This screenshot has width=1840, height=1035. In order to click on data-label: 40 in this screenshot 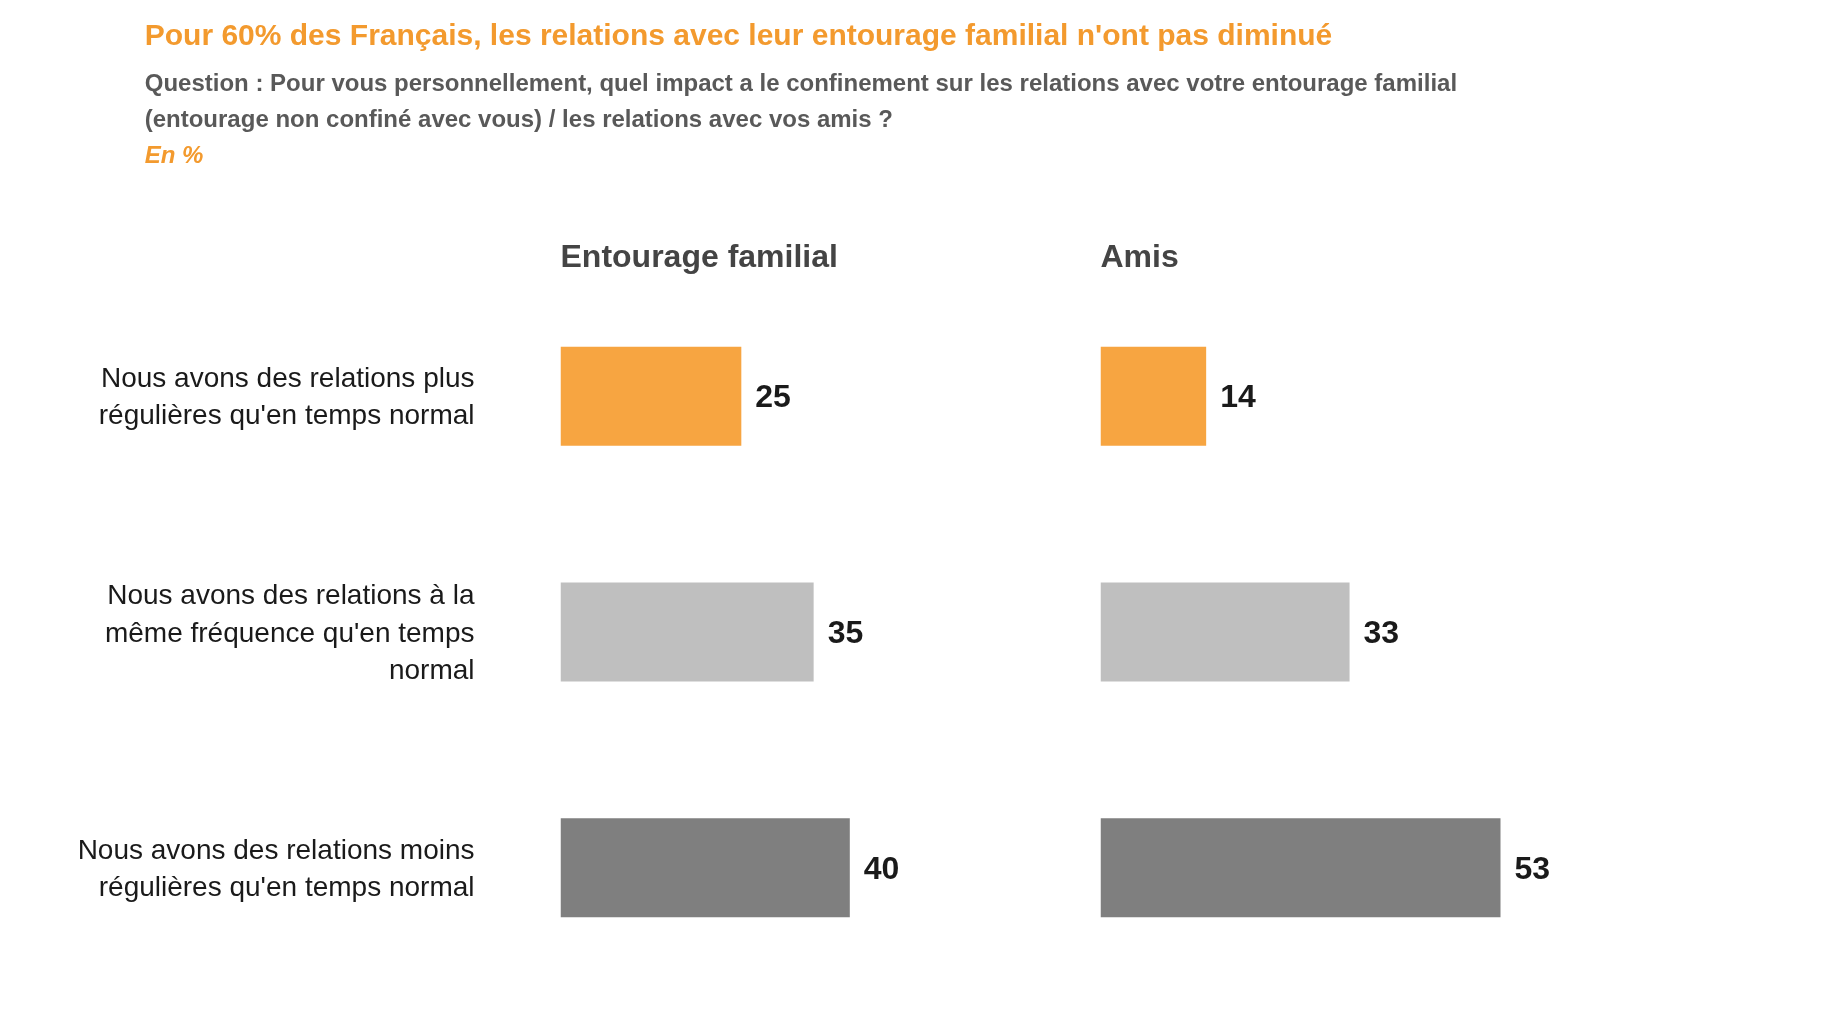, I will do `click(881, 867)`.